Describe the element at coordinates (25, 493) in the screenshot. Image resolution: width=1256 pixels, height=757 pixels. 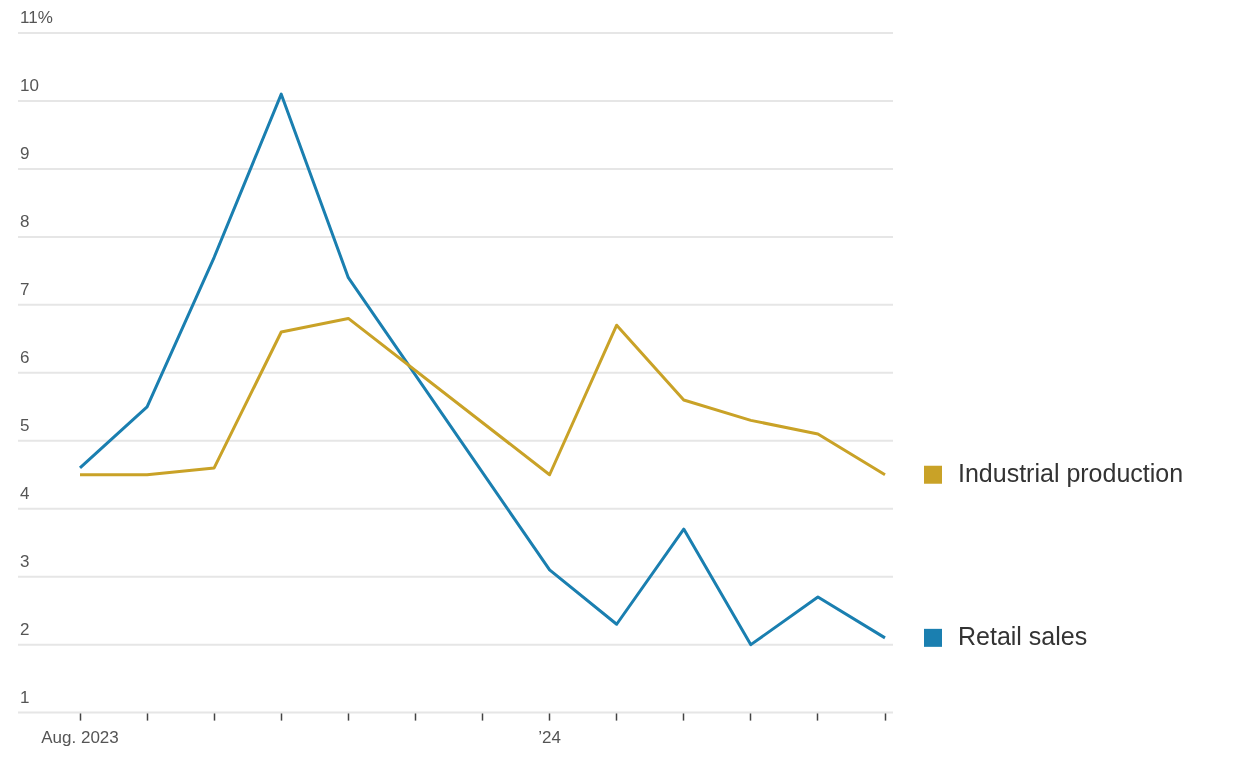
I see `y-tick-label: 4` at that location.